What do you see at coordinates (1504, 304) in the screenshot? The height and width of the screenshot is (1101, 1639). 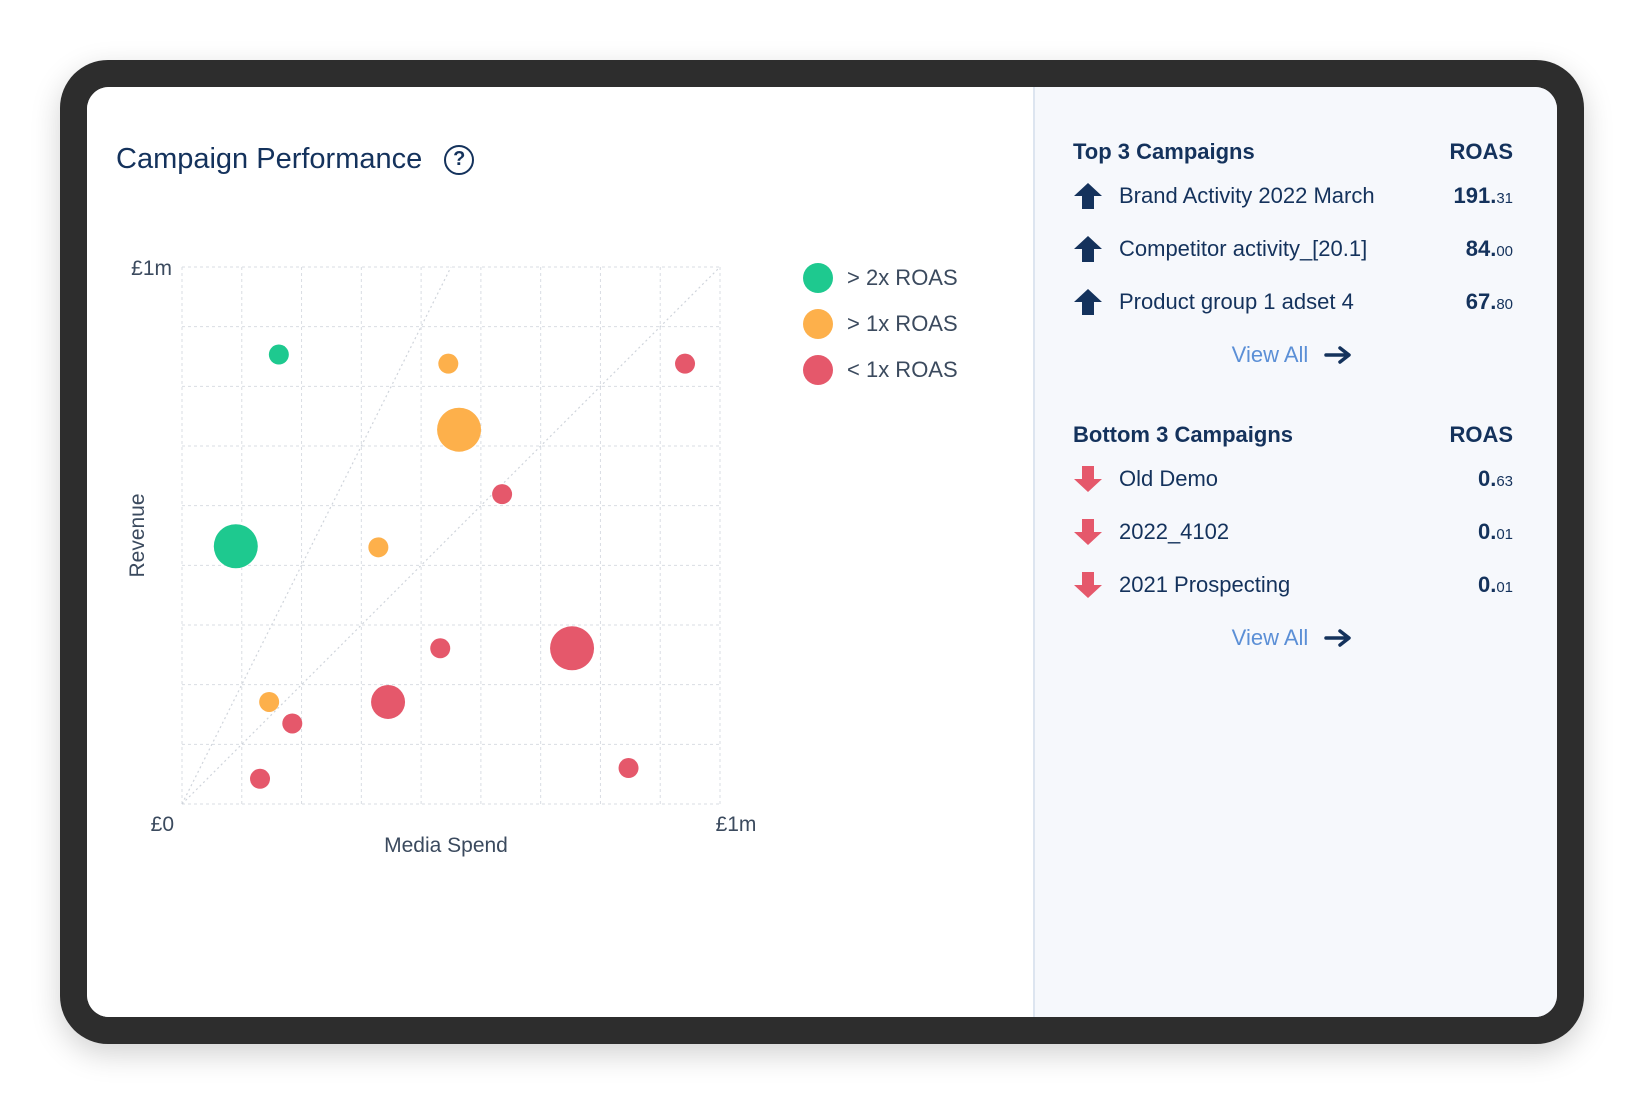 I see `roas-dec: 80` at bounding box center [1504, 304].